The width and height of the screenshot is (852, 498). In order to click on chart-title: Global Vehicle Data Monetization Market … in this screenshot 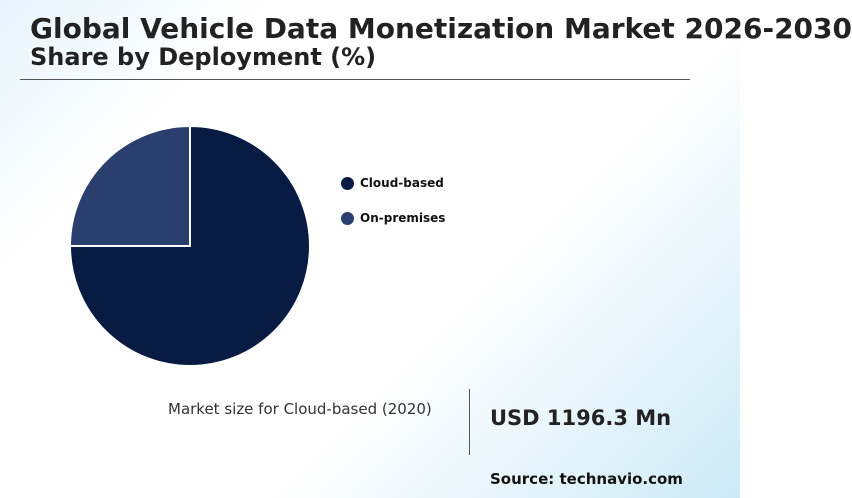, I will do `click(441, 28)`.